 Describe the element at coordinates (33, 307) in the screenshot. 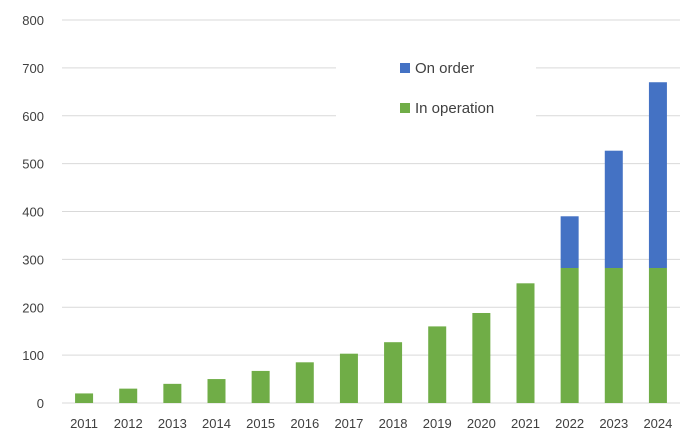

I see `y-tick-label: 200` at that location.